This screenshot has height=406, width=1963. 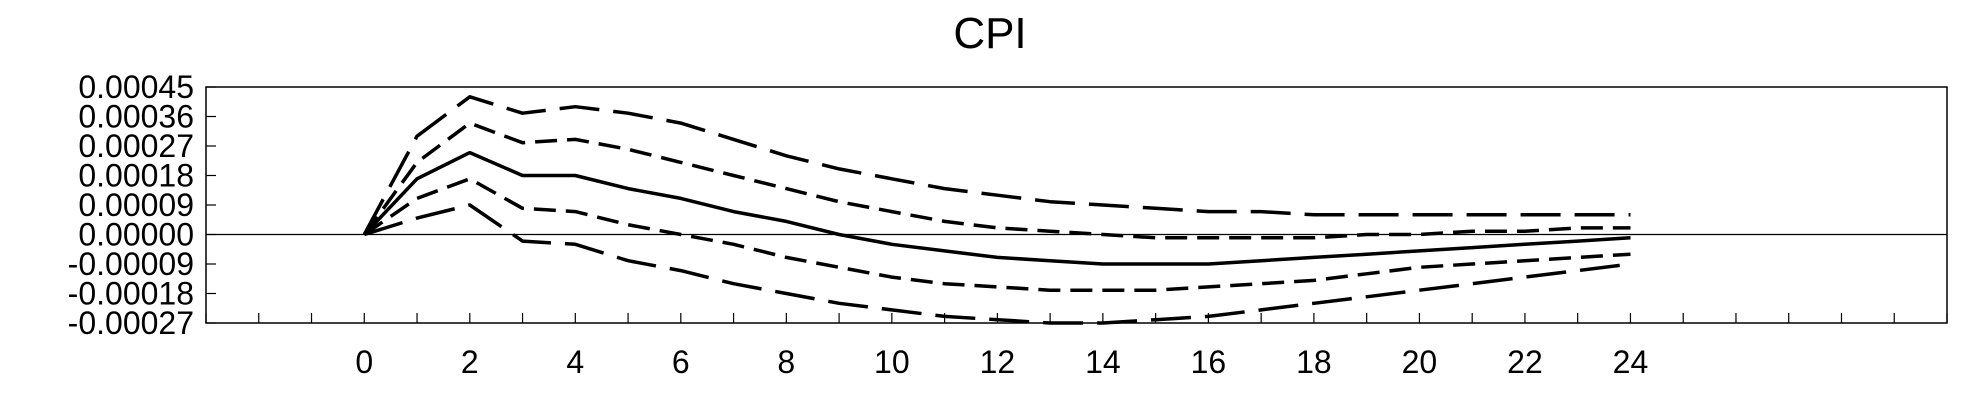 I want to click on y-tick-label: 0.00036, so click(x=136, y=117).